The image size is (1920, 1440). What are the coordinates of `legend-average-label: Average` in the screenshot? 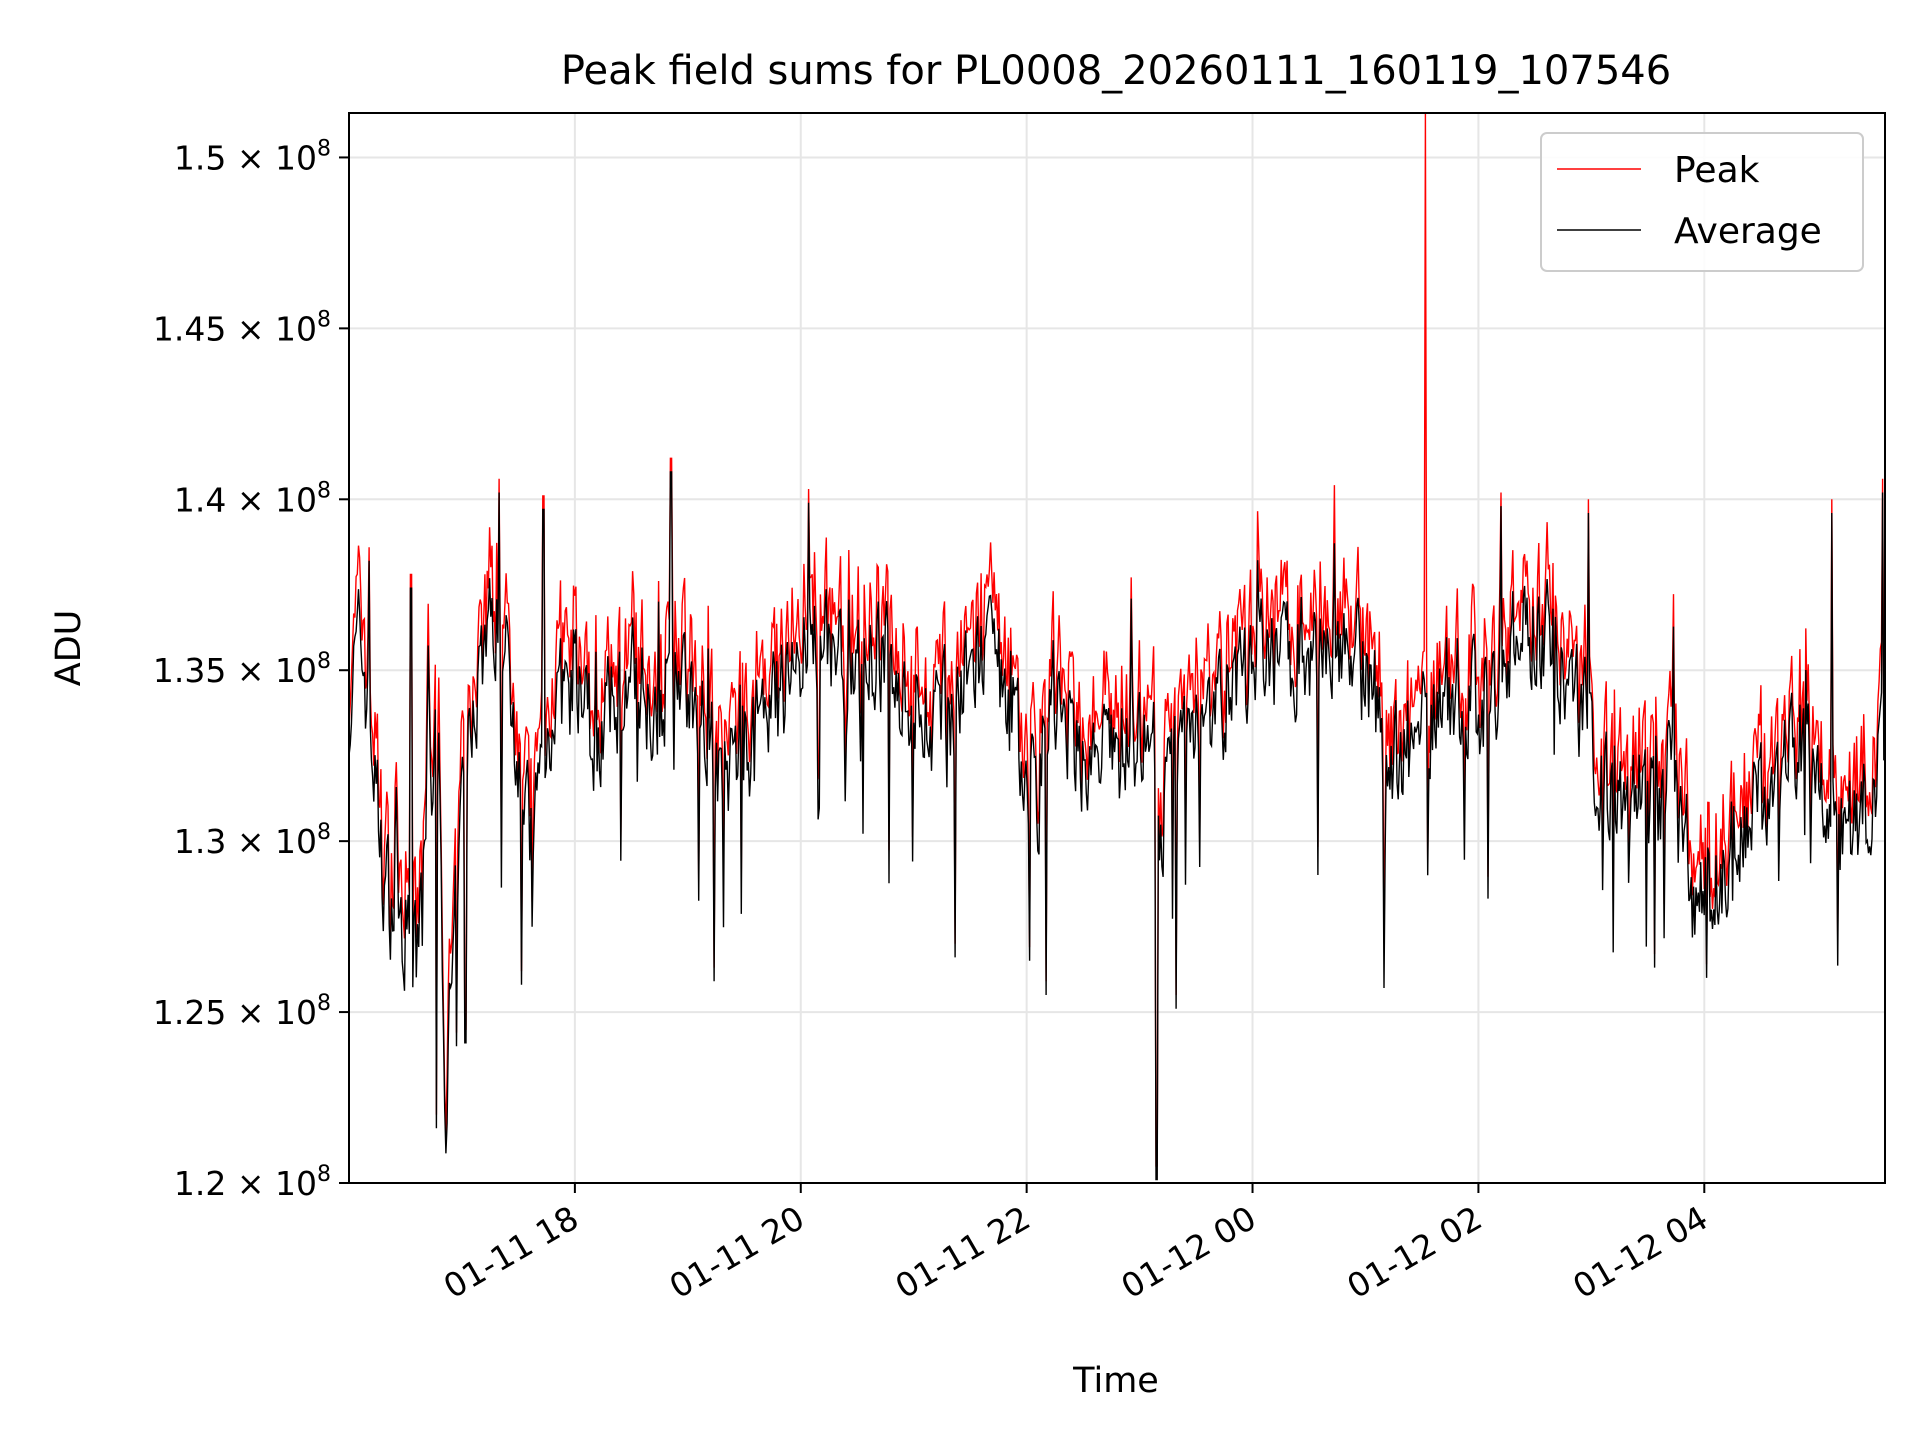 It's located at (1748, 231).